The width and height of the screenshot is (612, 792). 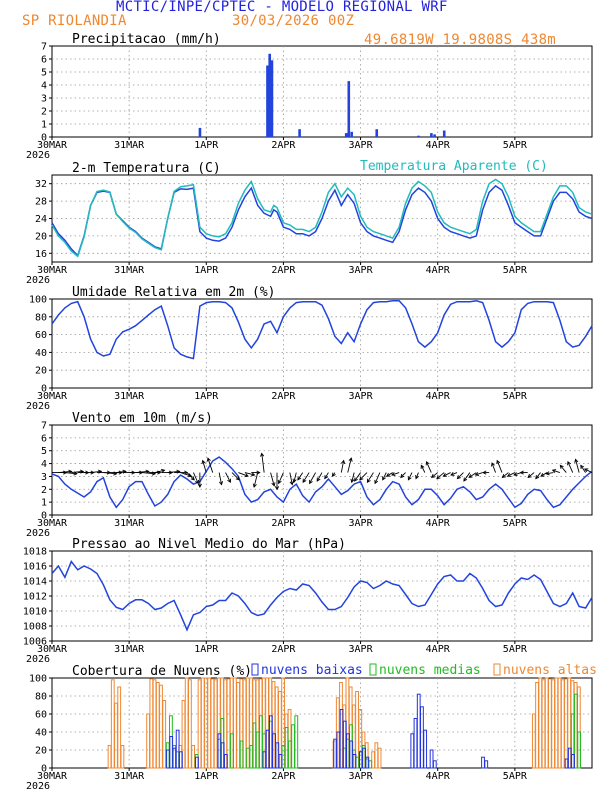 I want to click on pressure-series-pressao, so click(x=322, y=596).